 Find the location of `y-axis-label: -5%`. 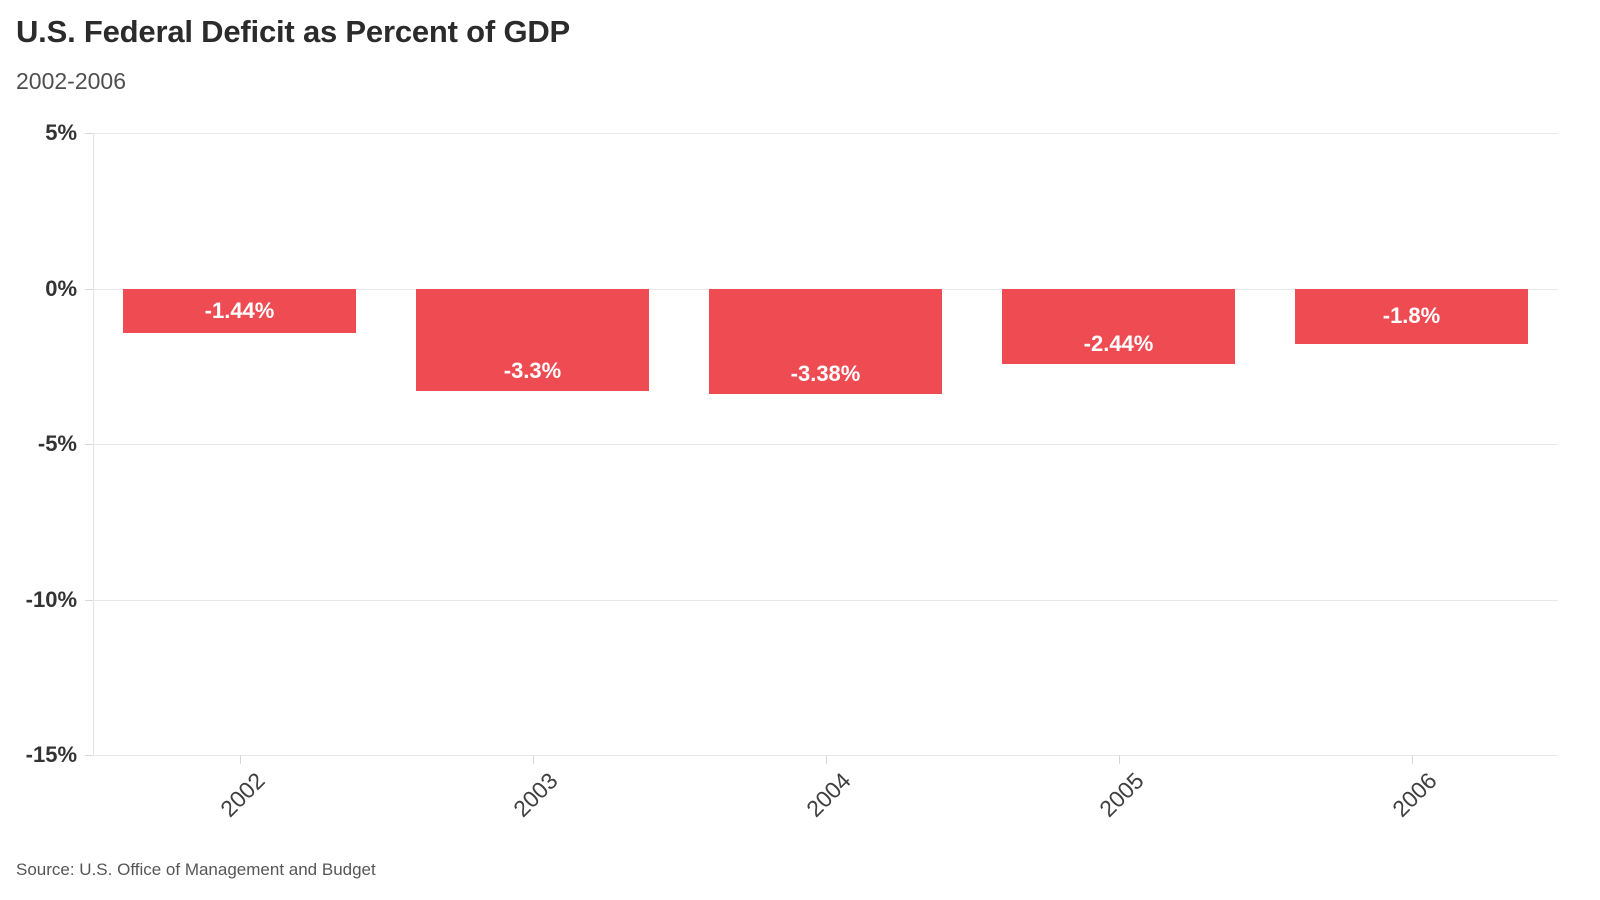

y-axis-label: -5% is located at coordinates (57, 443).